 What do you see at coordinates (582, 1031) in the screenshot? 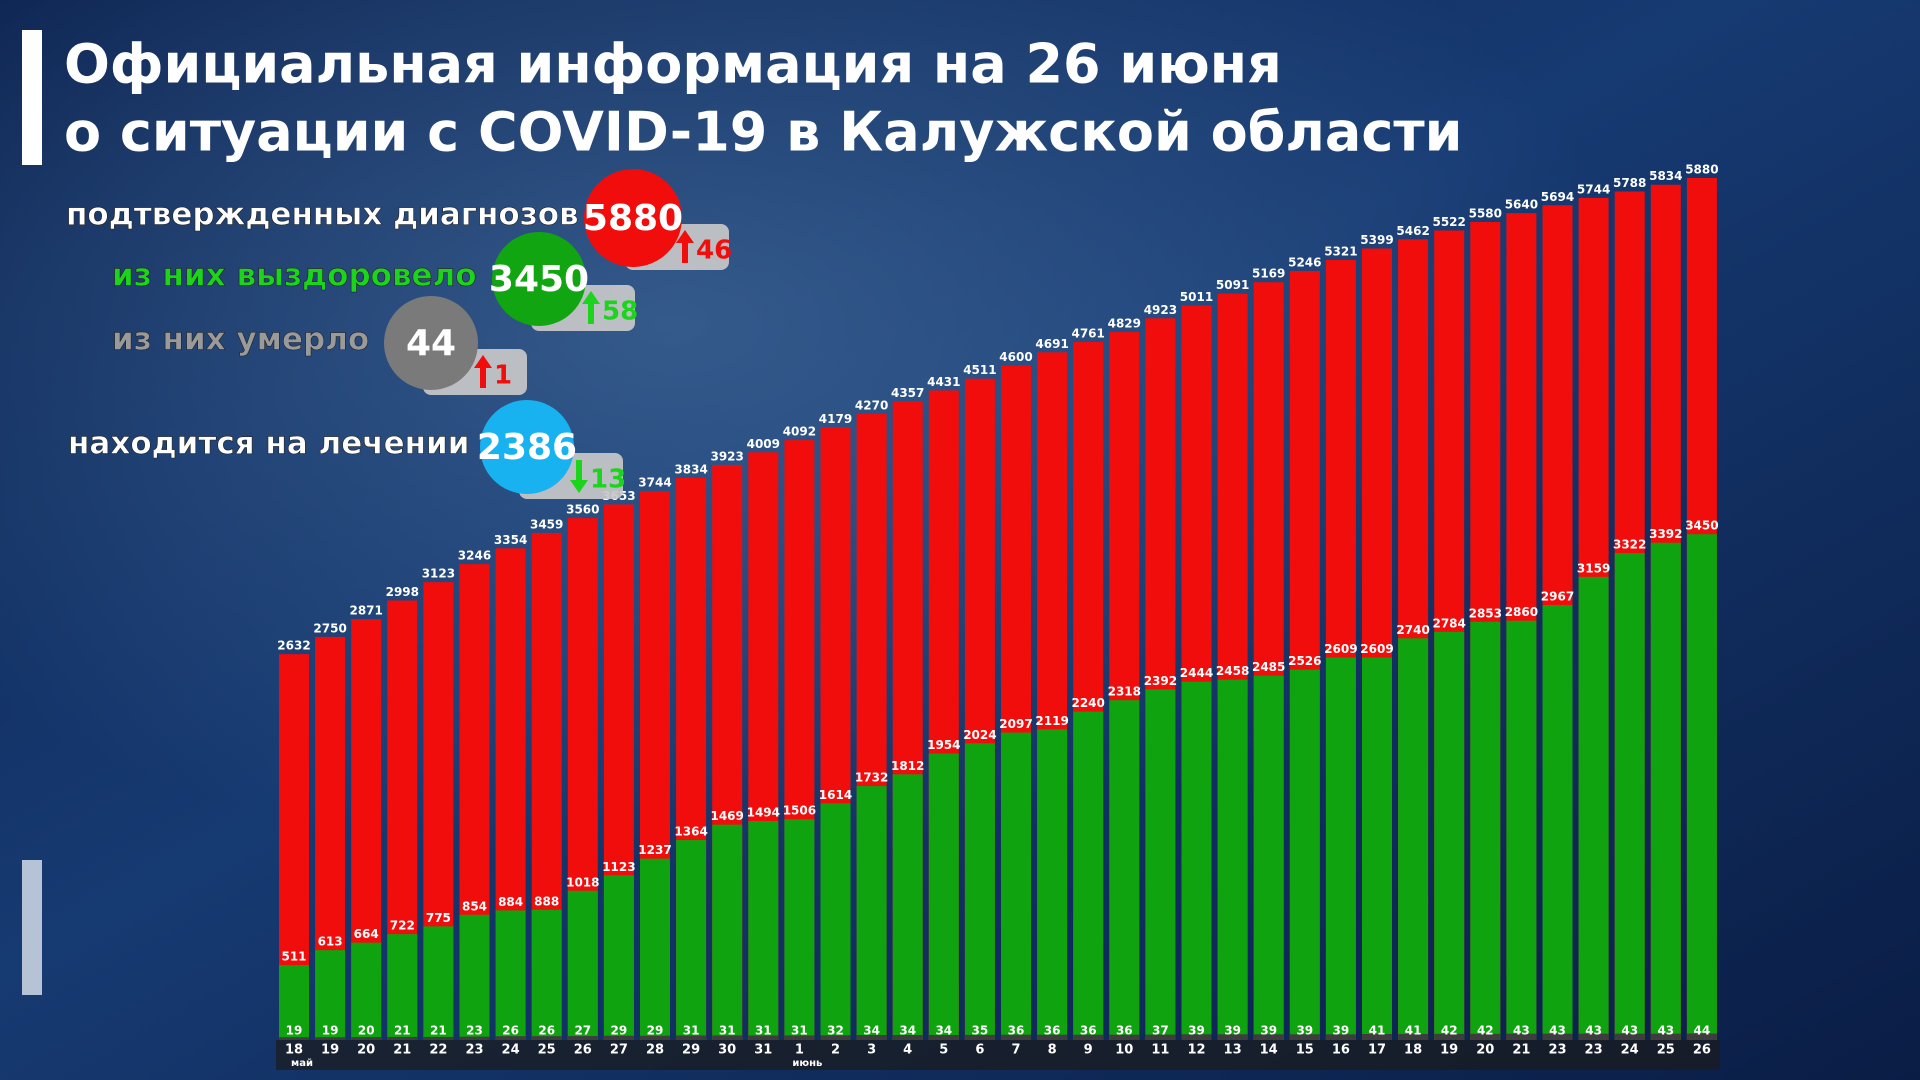
I see `value-label: 27` at bounding box center [582, 1031].